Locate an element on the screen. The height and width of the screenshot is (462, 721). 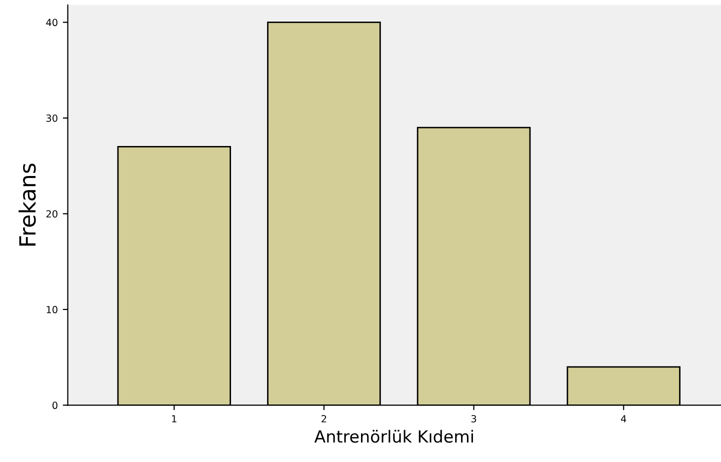
x-tick-label: 2 is located at coordinates (324, 418).